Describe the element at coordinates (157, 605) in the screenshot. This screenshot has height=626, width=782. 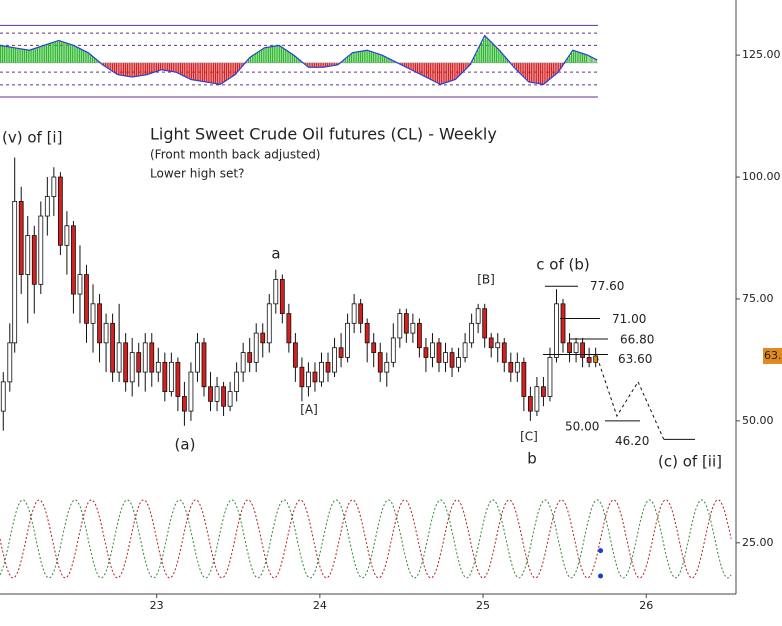
I see `x-tick-label: 23` at that location.